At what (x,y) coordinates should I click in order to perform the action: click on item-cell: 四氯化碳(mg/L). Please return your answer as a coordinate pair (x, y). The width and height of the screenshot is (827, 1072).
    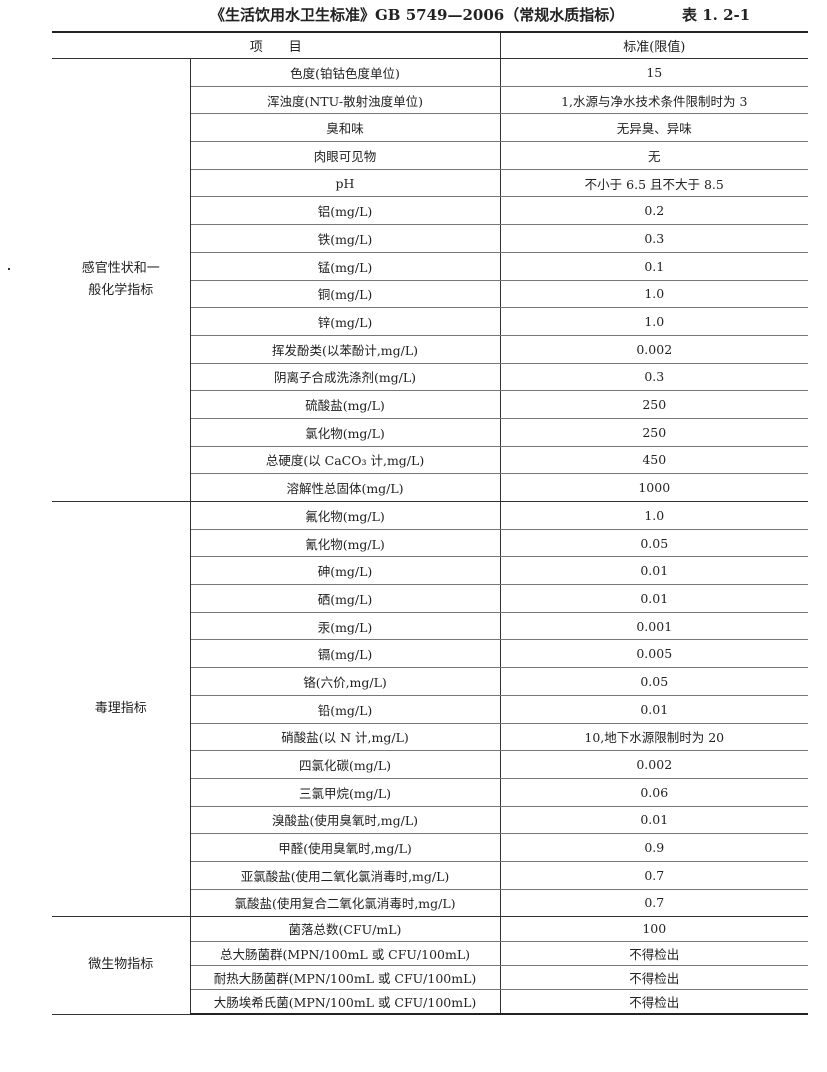
    Looking at the image, I should click on (345, 764).